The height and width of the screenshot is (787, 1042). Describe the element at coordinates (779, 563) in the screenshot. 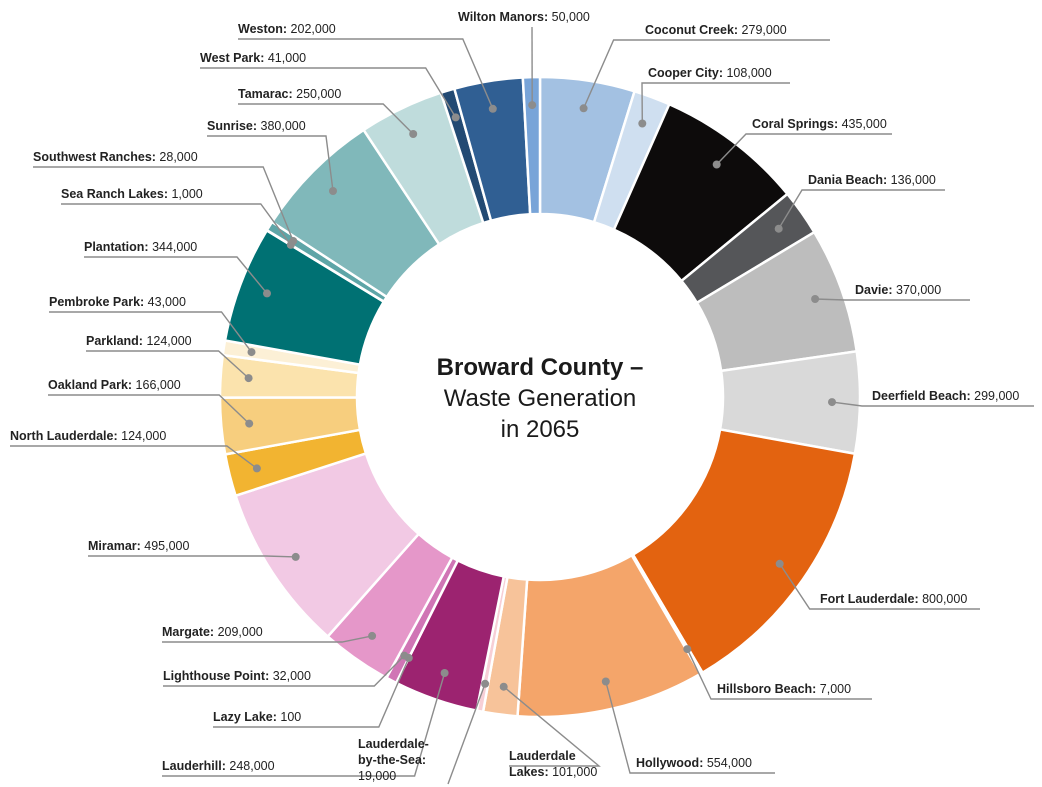

I see `leader-dot-fort-lauderdale` at that location.